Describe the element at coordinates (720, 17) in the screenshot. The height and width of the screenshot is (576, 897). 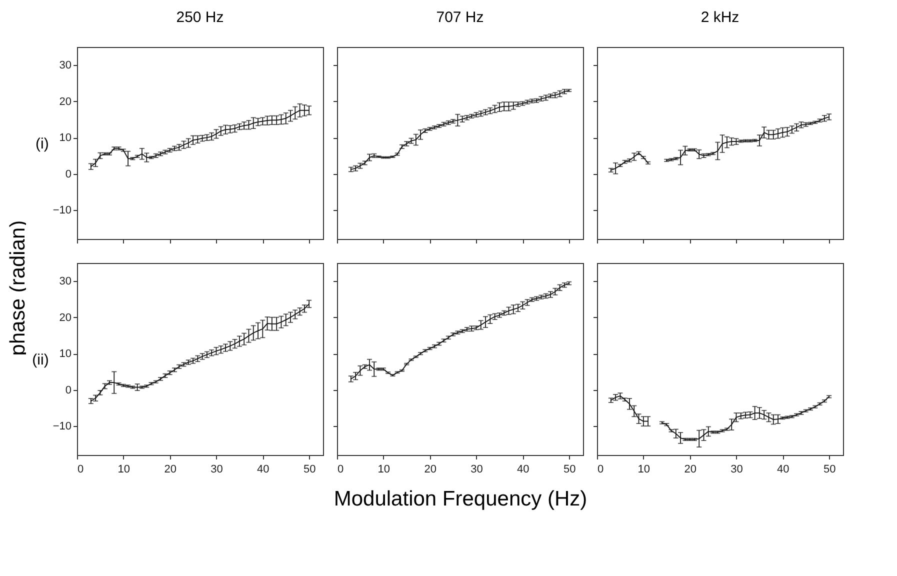
I see `chart-title: 2 kHz` at that location.